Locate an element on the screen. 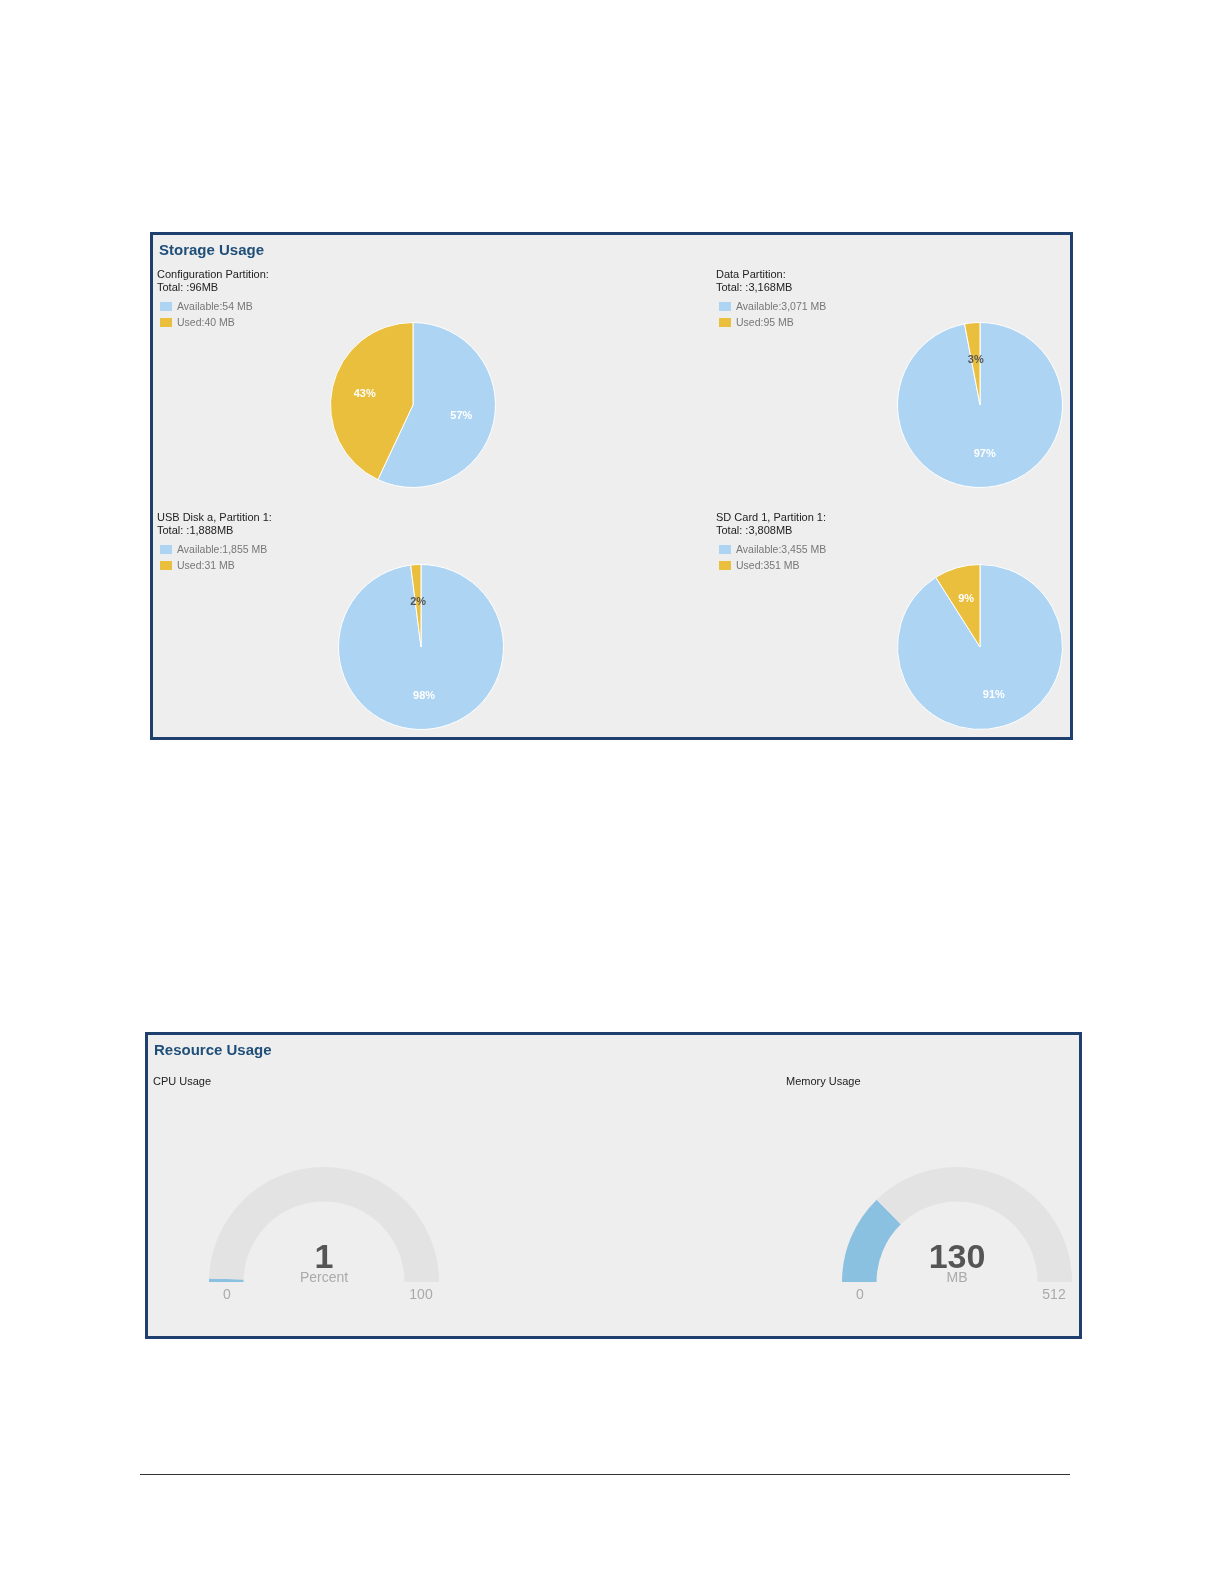 This screenshot has width=1224, height=1584. chart-subtitle: Total: :1,888MB is located at coordinates (196, 530).